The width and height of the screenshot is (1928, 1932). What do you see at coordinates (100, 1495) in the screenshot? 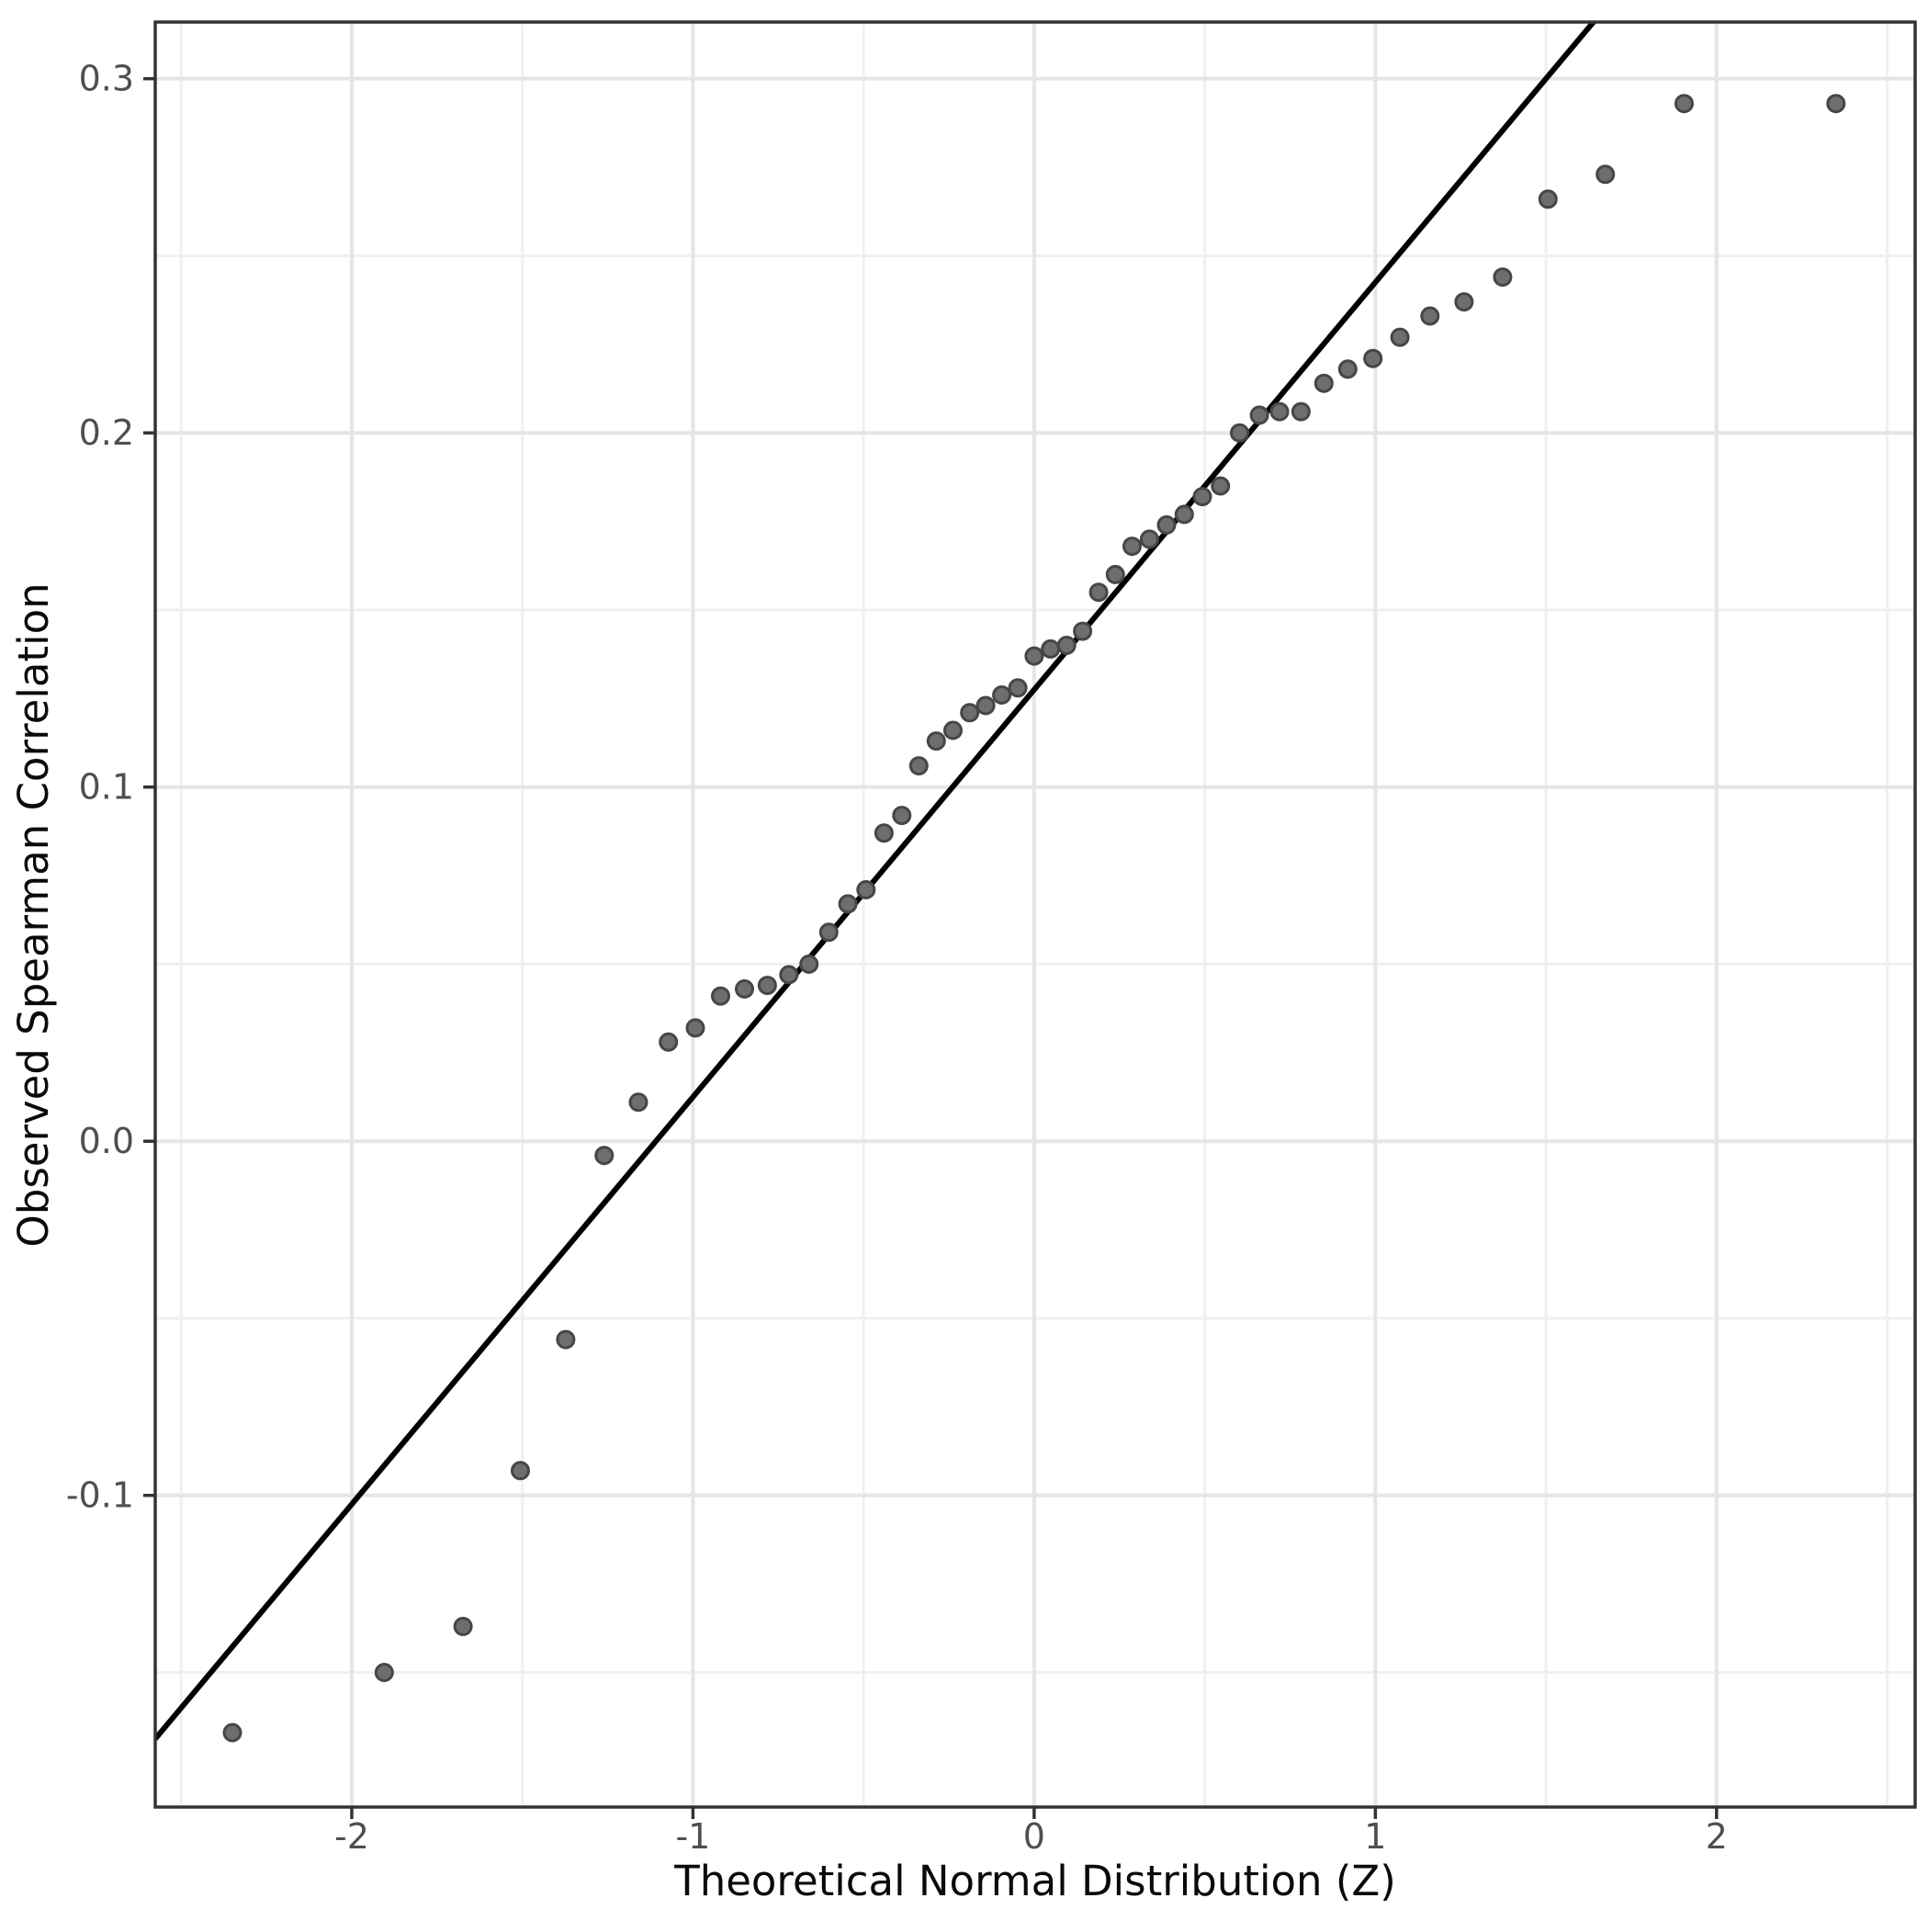
I see `y-tick-label: -0.1` at bounding box center [100, 1495].